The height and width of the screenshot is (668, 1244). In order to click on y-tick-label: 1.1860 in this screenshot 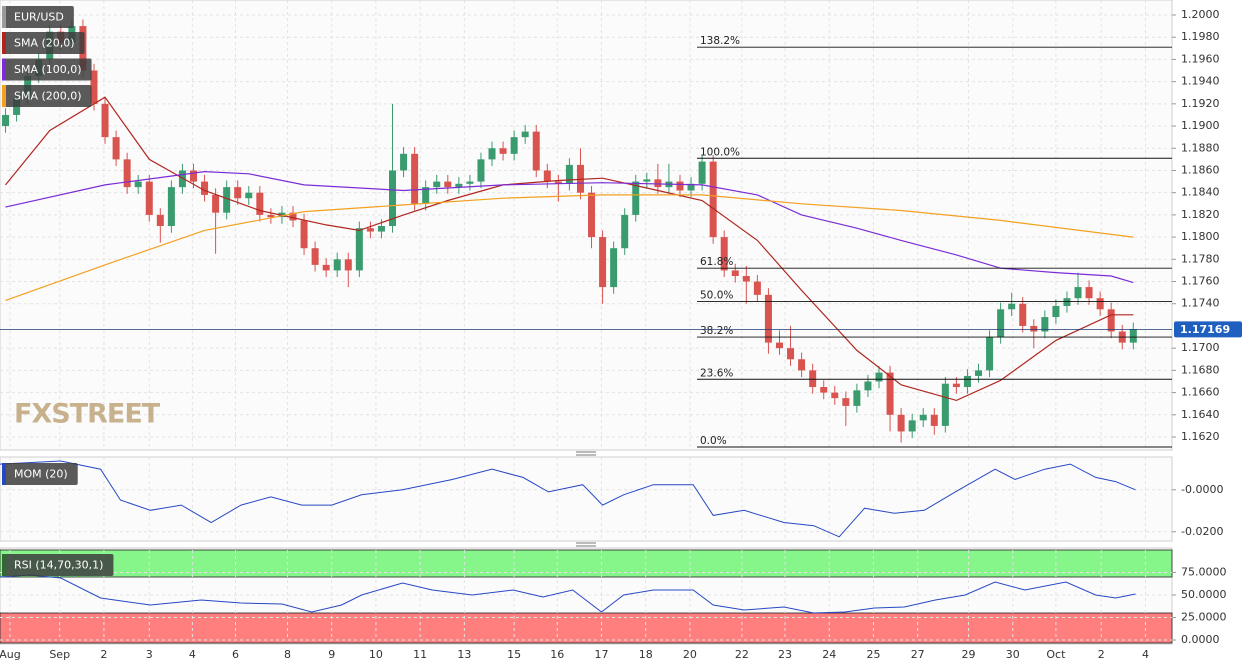, I will do `click(1200, 169)`.